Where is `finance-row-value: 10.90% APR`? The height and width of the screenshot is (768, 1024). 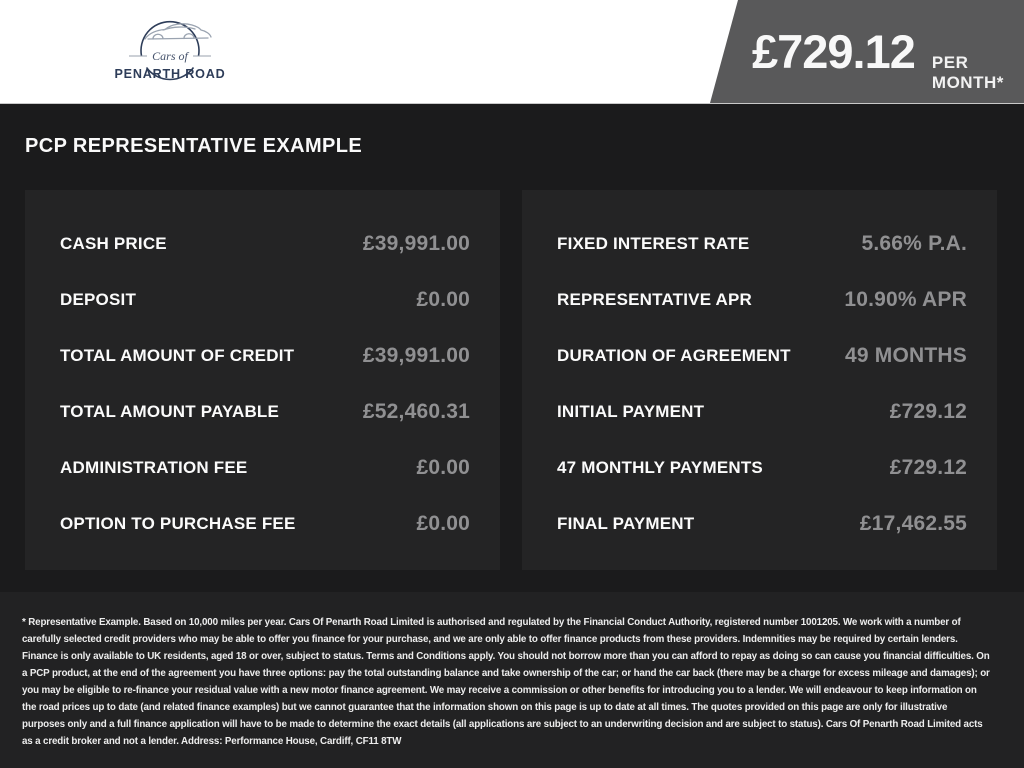 finance-row-value: 10.90% APR is located at coordinates (905, 299).